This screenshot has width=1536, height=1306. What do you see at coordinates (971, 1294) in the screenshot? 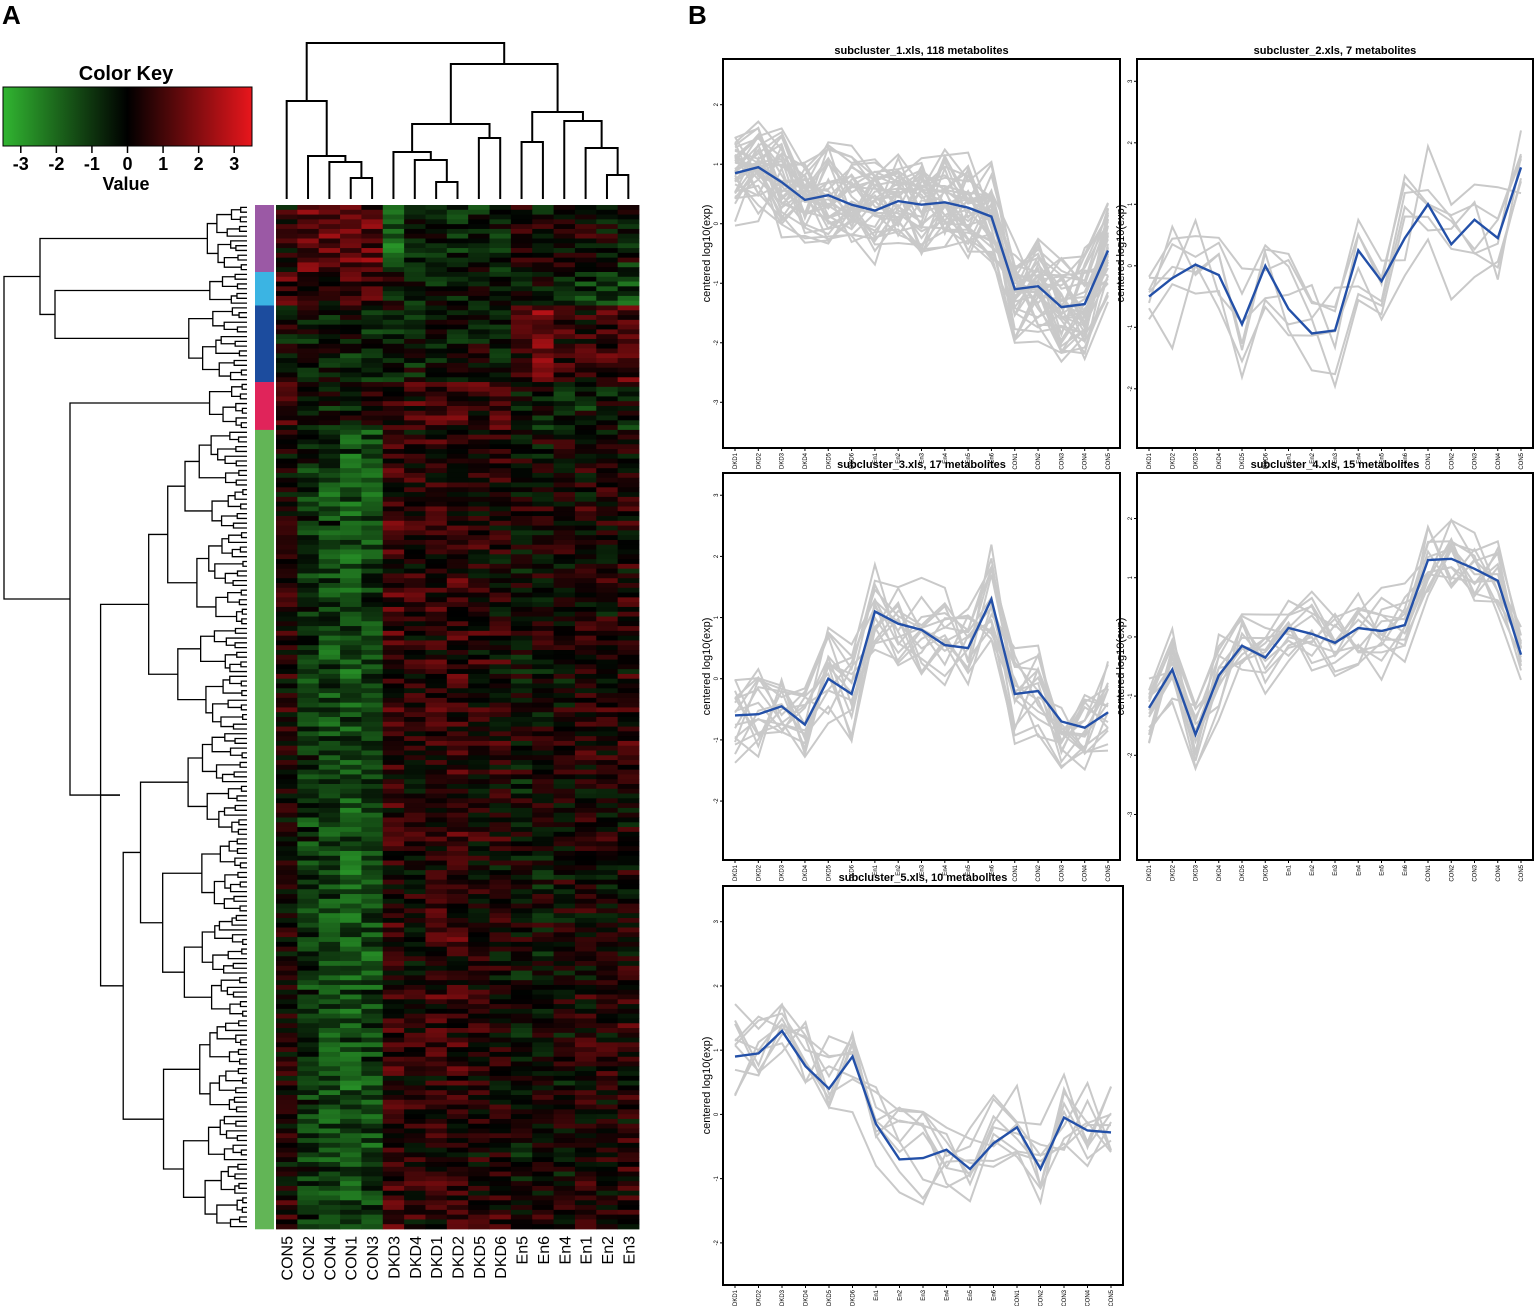
I see `x-tick-label: En5` at bounding box center [971, 1294].